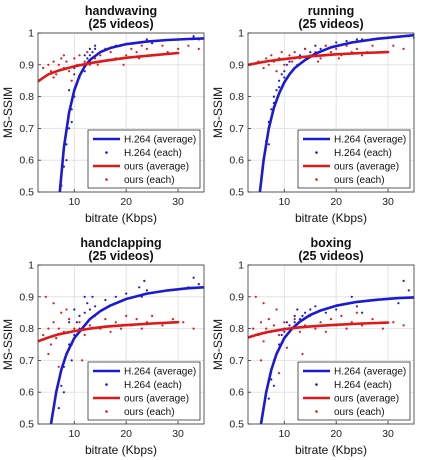 The width and height of the screenshot is (422, 460). Describe the element at coordinates (236, 129) in the screenshot. I see `y-tick-label: 0.7` at that location.